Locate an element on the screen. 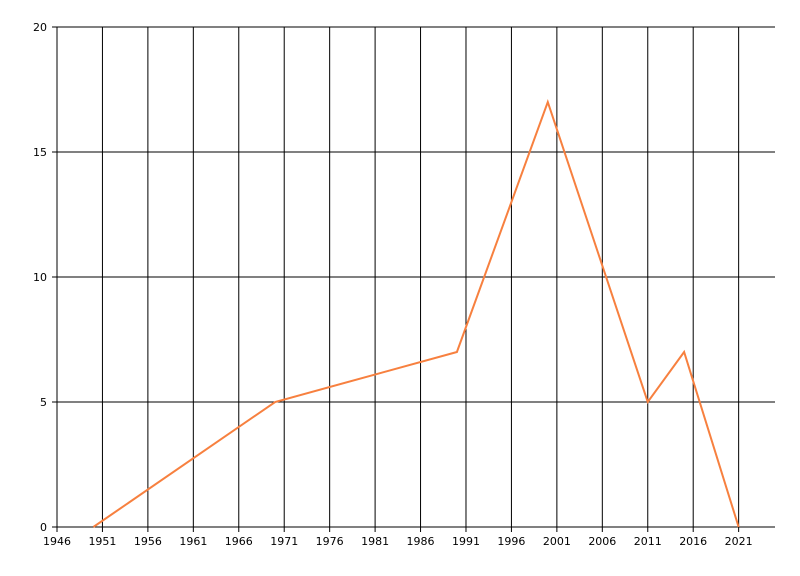  y-tick-label: 15 is located at coordinates (40, 152).